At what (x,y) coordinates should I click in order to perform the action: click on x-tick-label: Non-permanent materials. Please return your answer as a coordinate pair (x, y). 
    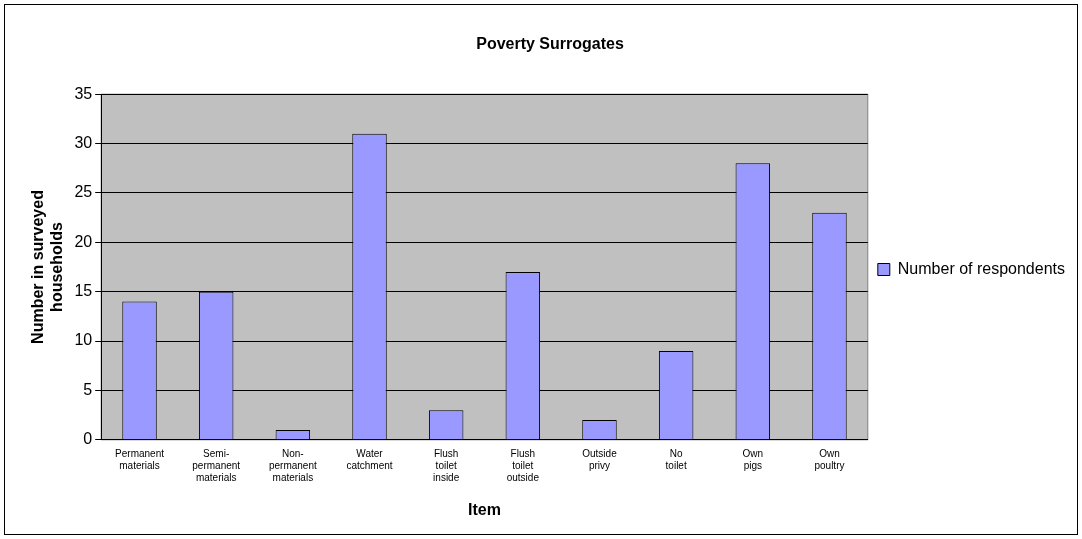
    Looking at the image, I should click on (292, 465).